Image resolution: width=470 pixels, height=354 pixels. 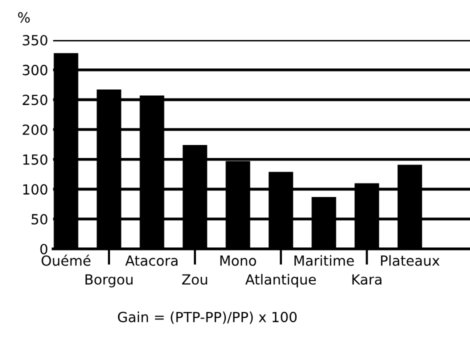 I want to click on y-tick-label: 250, so click(x=35, y=100).